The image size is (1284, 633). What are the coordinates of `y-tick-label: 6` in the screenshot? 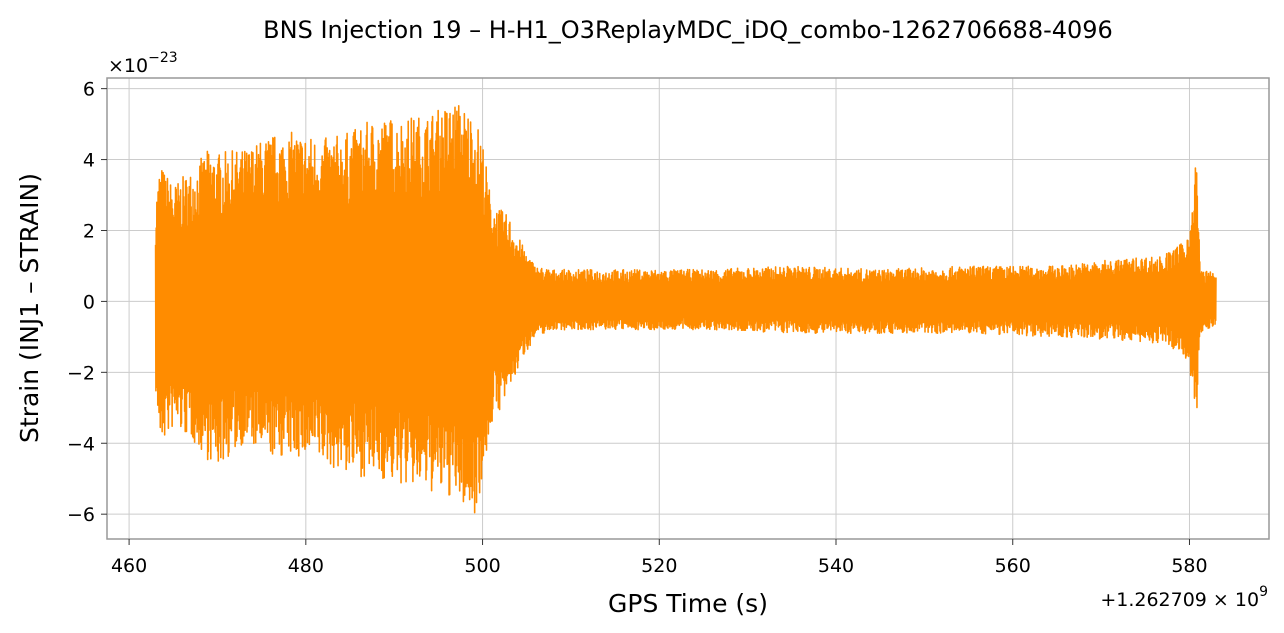 It's located at (89, 90).